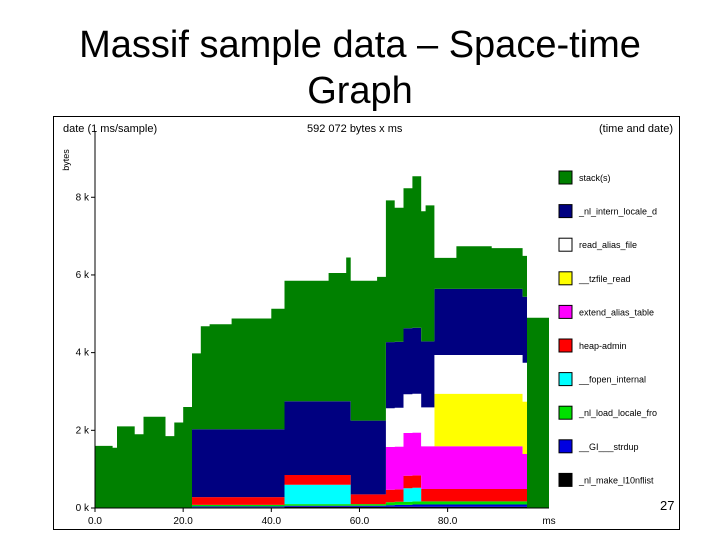 Image resolution: width=720 pixels, height=540 pixels. I want to click on legend-label: __fopen_internal, so click(612, 380).